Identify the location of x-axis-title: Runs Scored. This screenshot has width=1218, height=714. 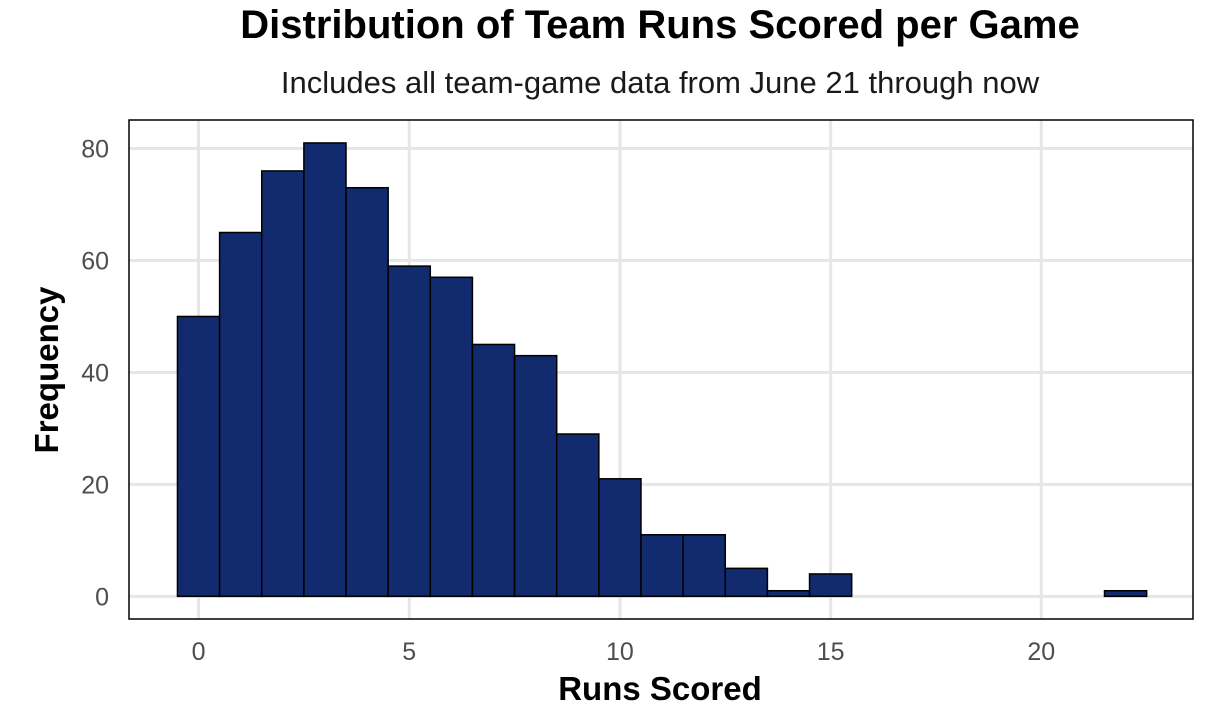
(660, 688).